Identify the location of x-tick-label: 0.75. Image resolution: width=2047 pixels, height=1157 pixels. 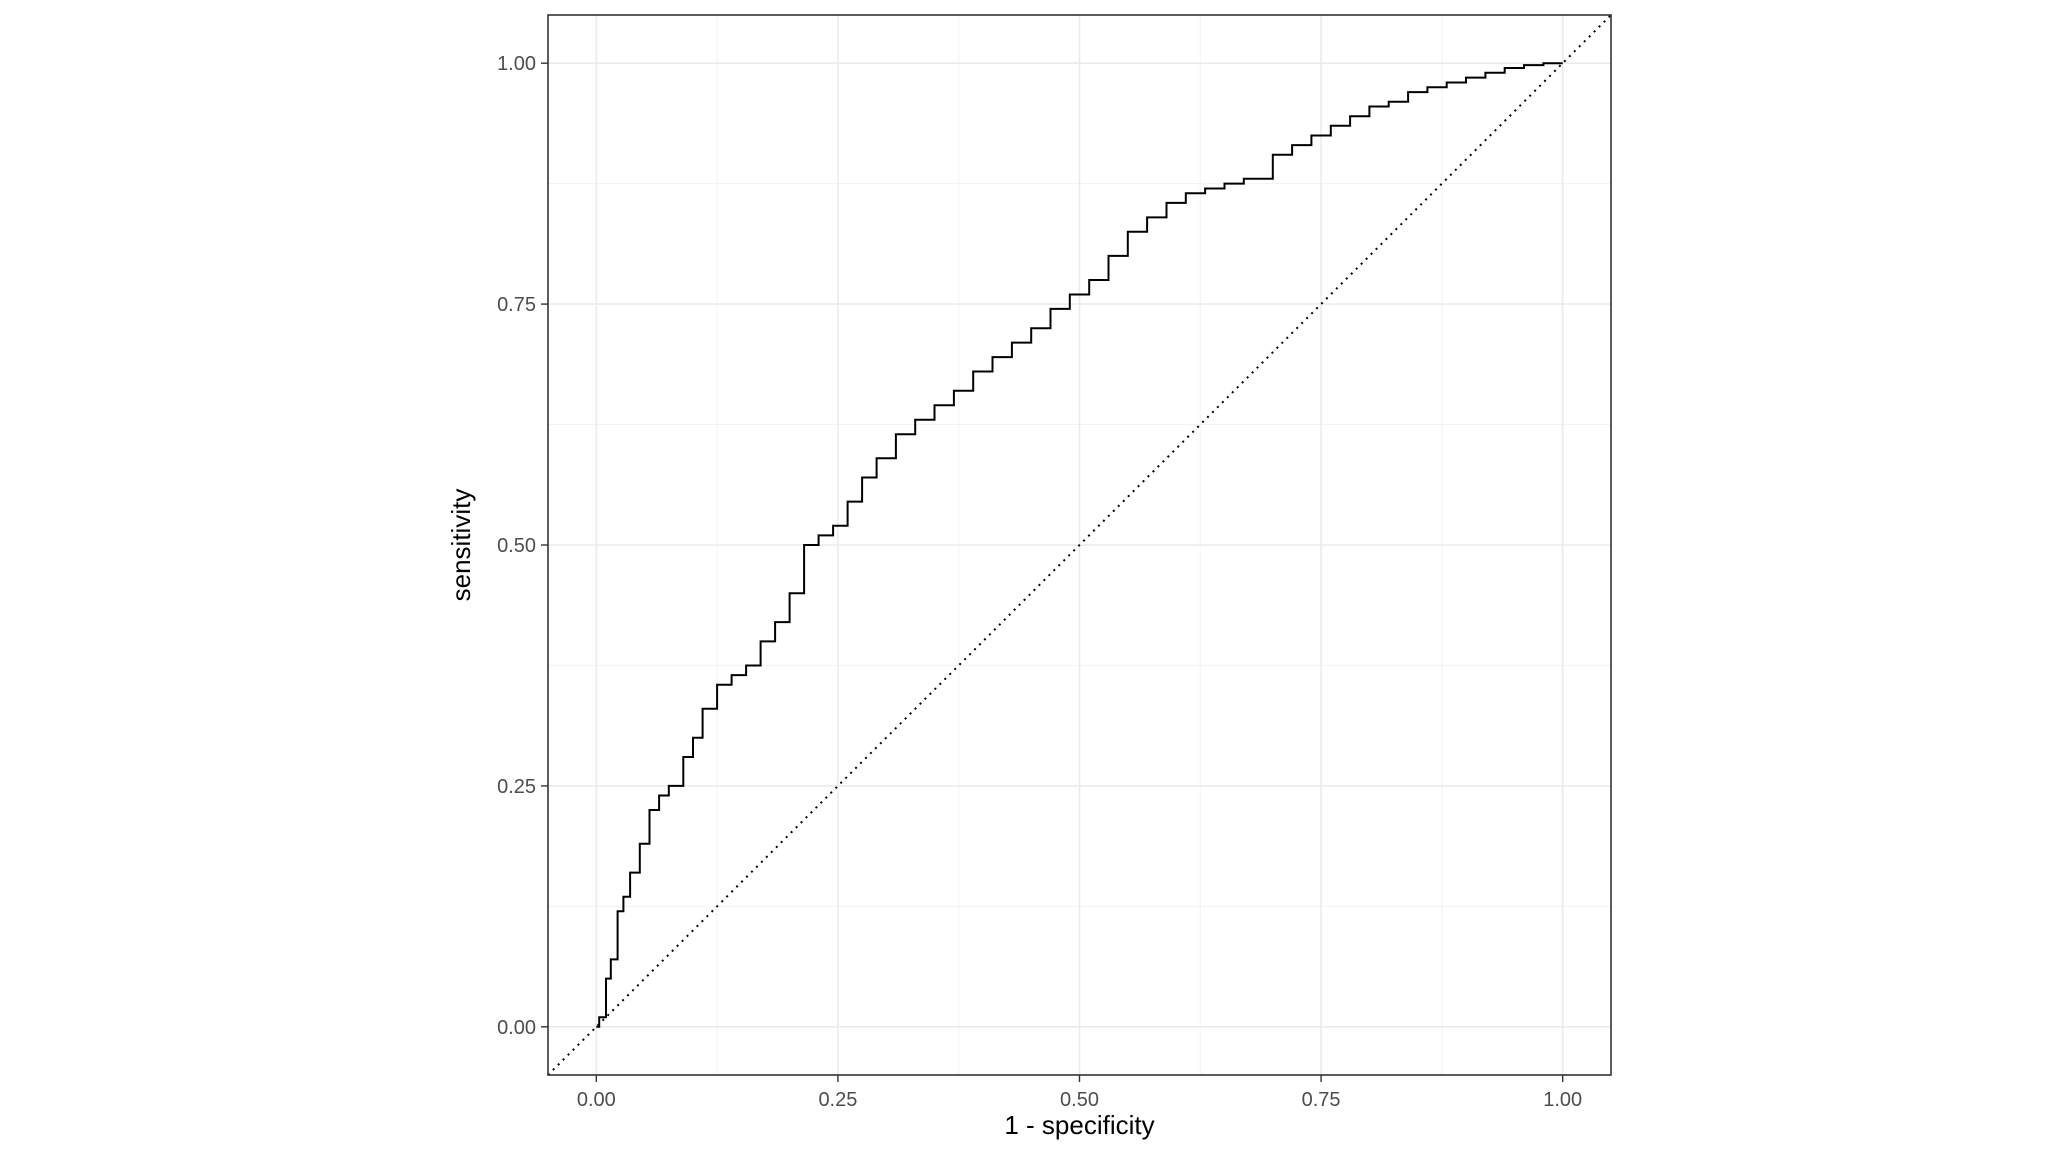
(1321, 1100).